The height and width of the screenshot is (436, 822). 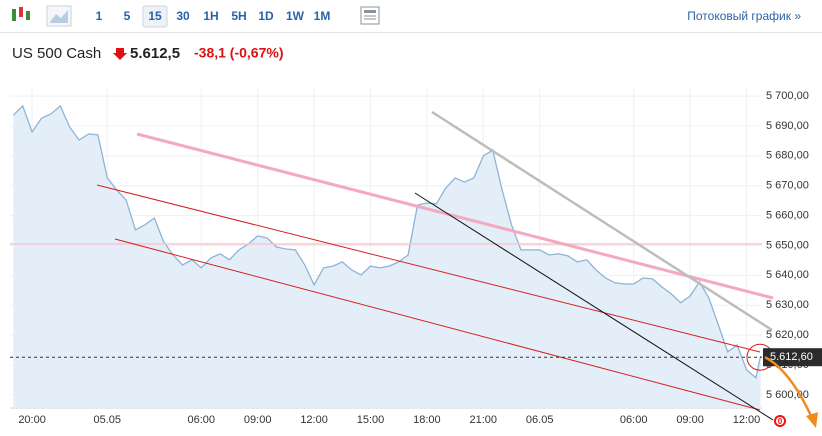 I want to click on price-box, so click(x=792, y=357).